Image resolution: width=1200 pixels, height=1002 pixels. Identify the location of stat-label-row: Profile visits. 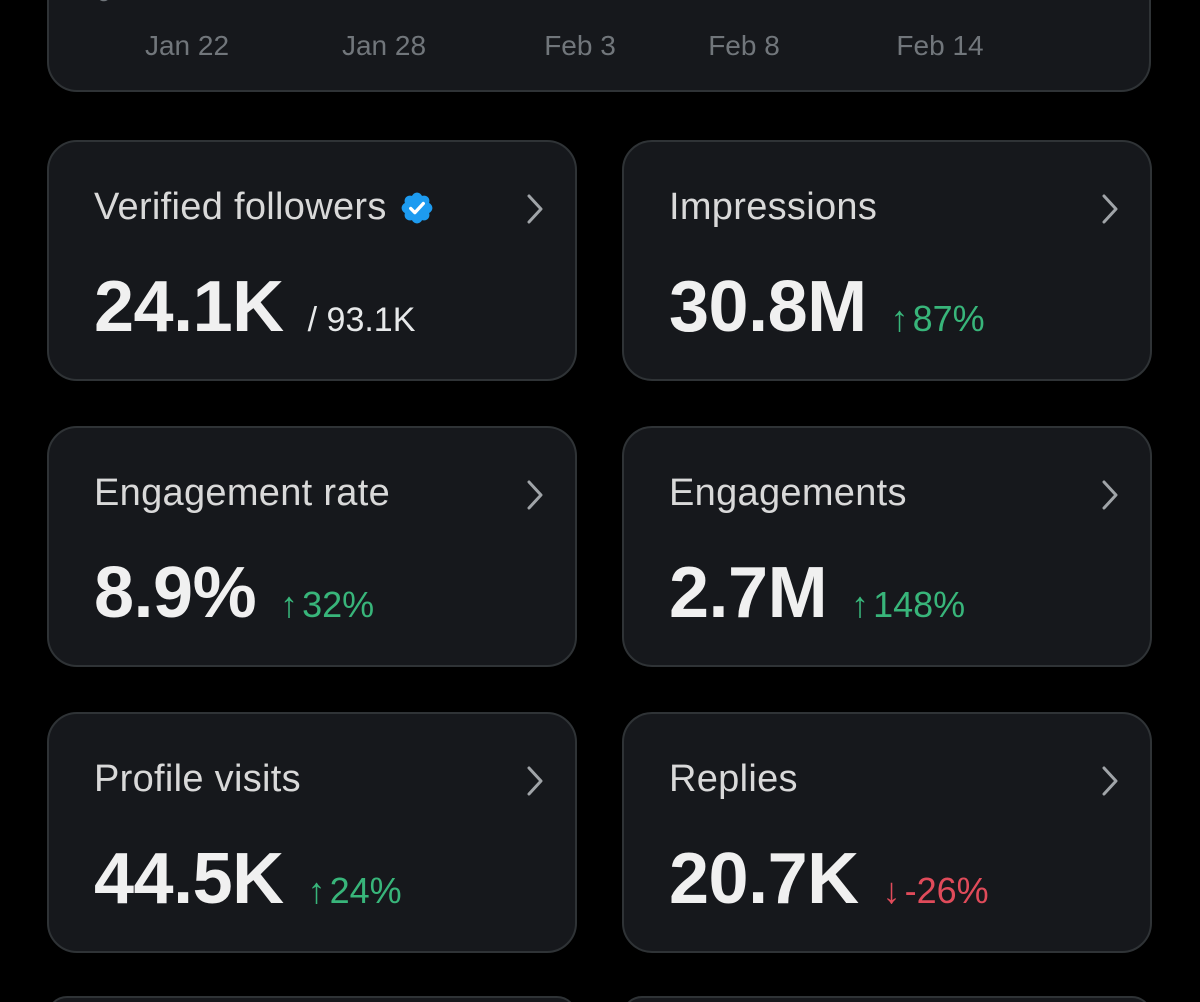
(197, 779).